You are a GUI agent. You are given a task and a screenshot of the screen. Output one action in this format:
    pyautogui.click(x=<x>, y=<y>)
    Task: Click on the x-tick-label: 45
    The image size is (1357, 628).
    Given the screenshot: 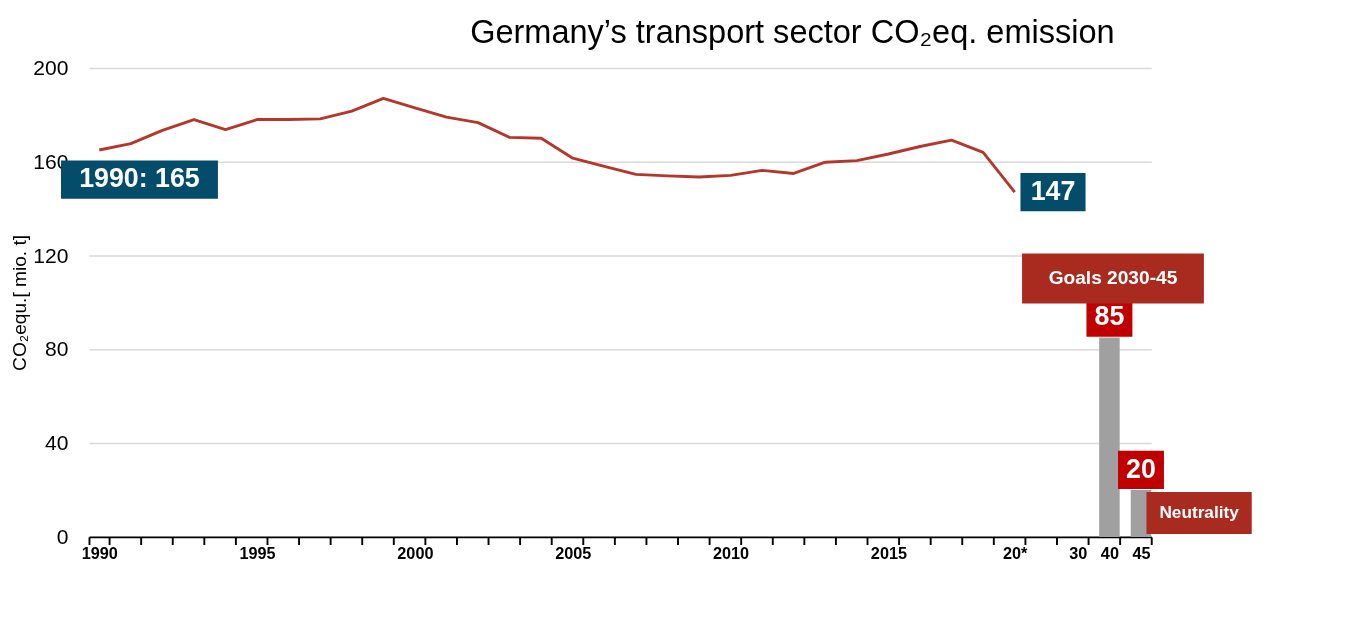 What is the action you would take?
    pyautogui.click(x=1141, y=553)
    